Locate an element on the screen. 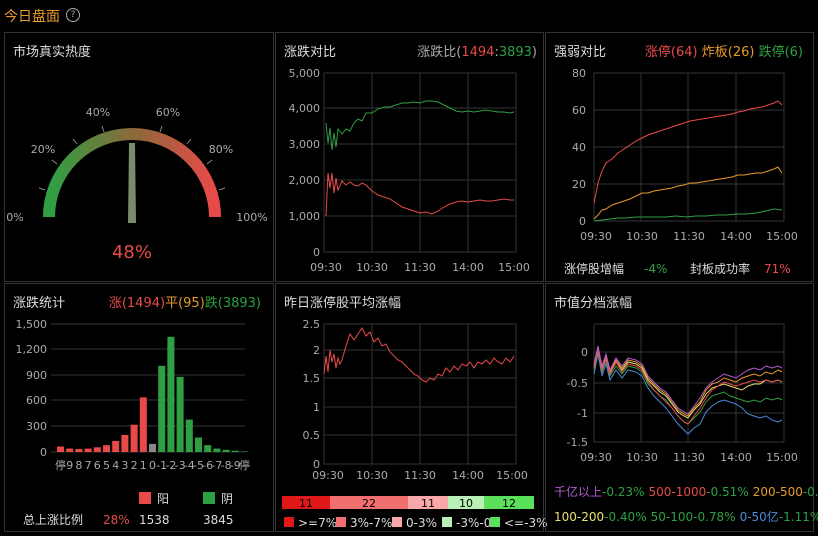 This screenshot has width=818, height=536. ratio-value: 28% is located at coordinates (116, 520).